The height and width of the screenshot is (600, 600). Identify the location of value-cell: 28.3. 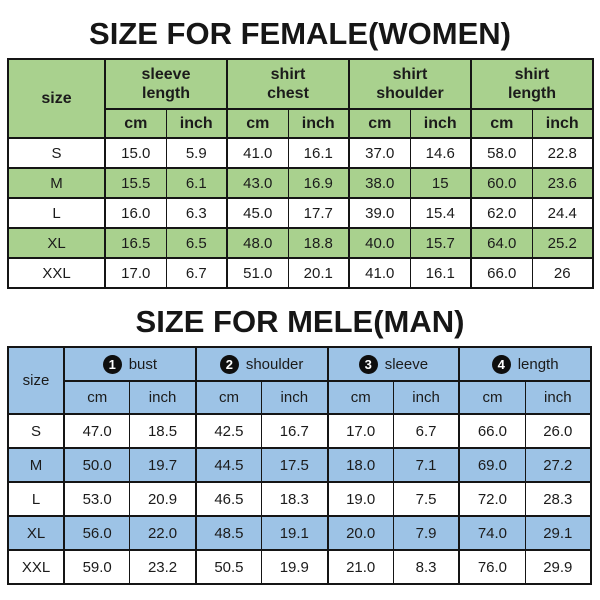
(558, 499).